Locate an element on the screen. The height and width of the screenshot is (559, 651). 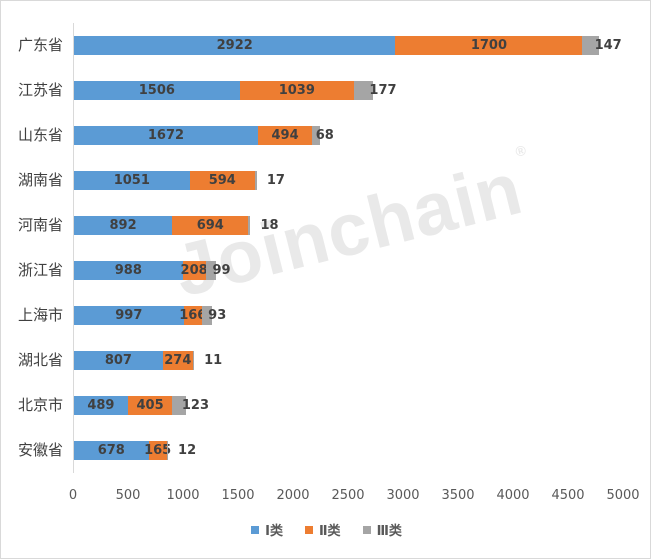
category-label: 北京市 is located at coordinates (40, 405).